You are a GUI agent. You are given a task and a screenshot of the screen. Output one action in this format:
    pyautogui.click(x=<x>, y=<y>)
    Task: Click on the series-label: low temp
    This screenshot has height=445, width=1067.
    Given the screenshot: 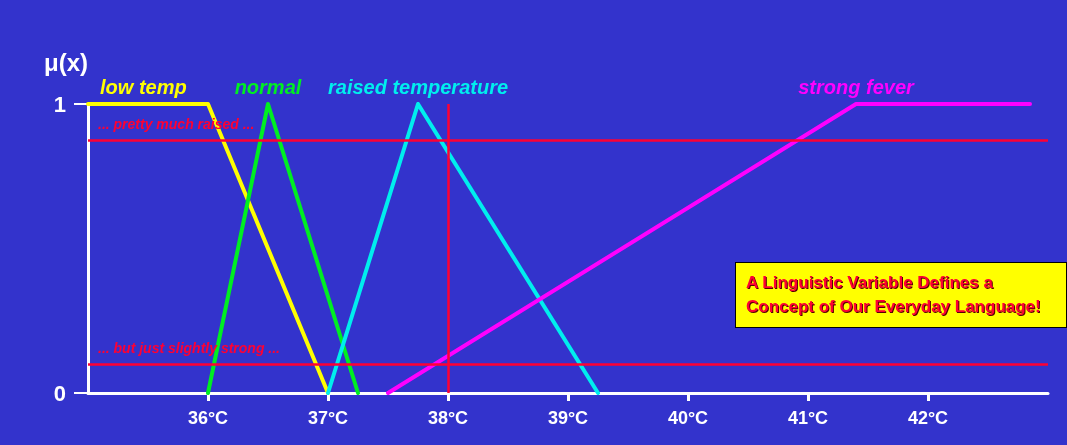 What is the action you would take?
    pyautogui.click(x=143, y=87)
    